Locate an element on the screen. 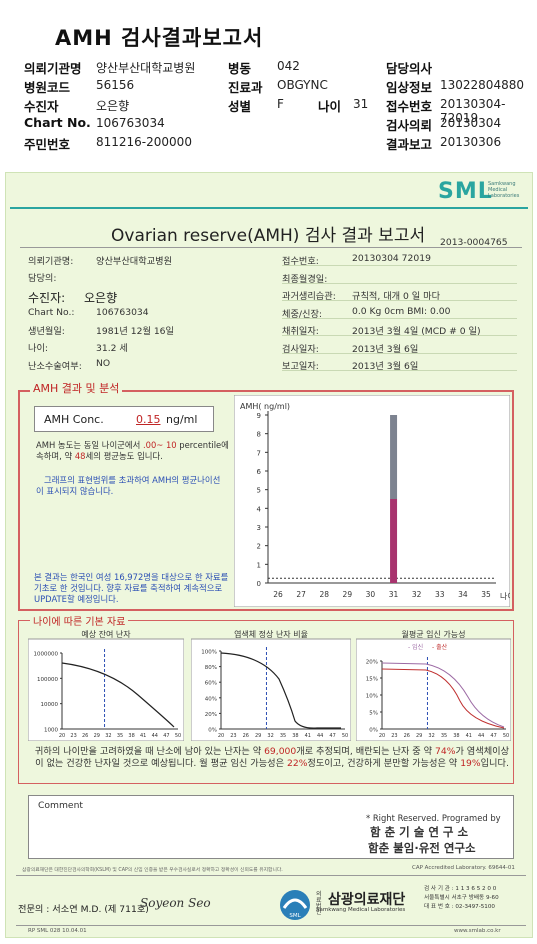 The height and width of the screenshot is (944, 537). logo-rule is located at coordinates (269, 208).